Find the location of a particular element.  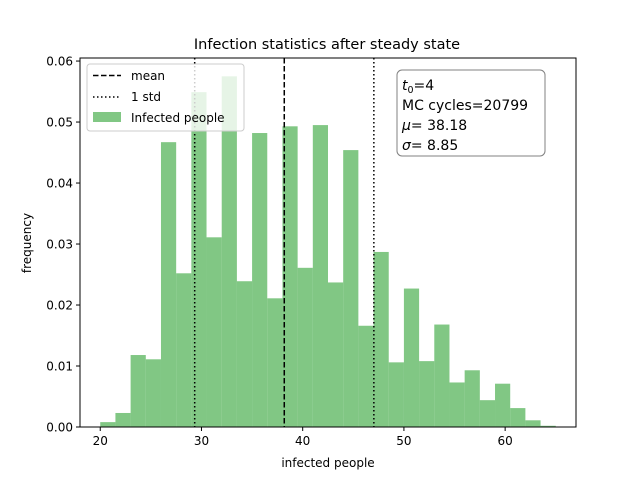

stats-mc-line: MC cycles=20799 is located at coordinates (465, 106).